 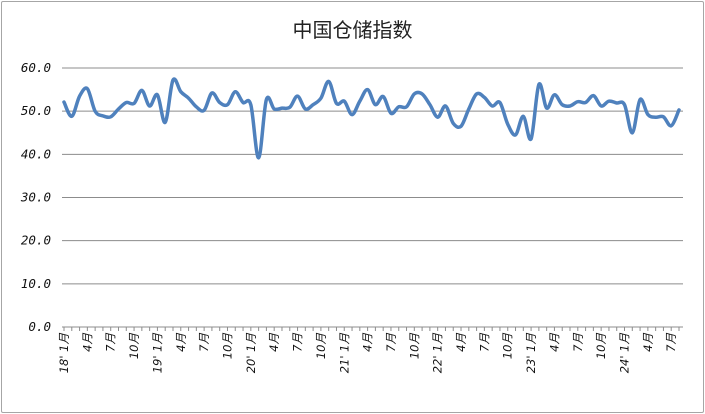 I want to click on x-tick-label: 20' 1月, so click(x=251, y=353).